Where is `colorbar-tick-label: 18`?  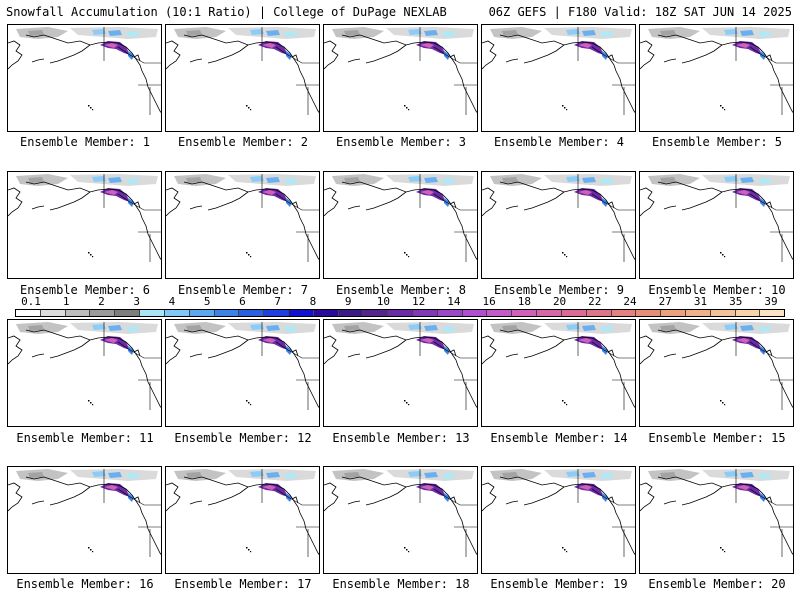 colorbar-tick-label: 18 is located at coordinates (524, 301).